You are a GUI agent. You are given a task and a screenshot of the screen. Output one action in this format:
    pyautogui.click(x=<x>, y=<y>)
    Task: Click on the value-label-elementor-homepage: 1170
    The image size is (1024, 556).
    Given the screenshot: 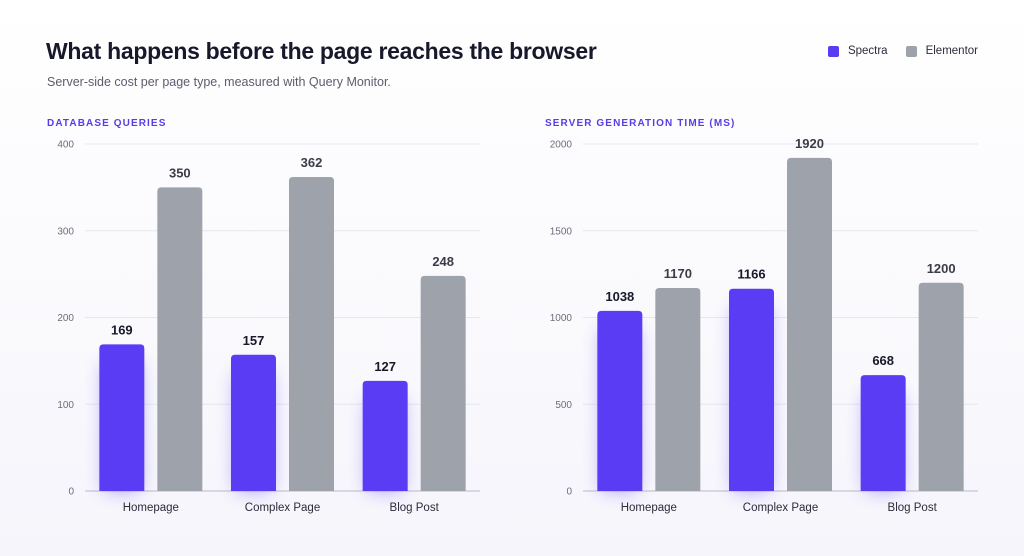 What is the action you would take?
    pyautogui.click(x=678, y=273)
    